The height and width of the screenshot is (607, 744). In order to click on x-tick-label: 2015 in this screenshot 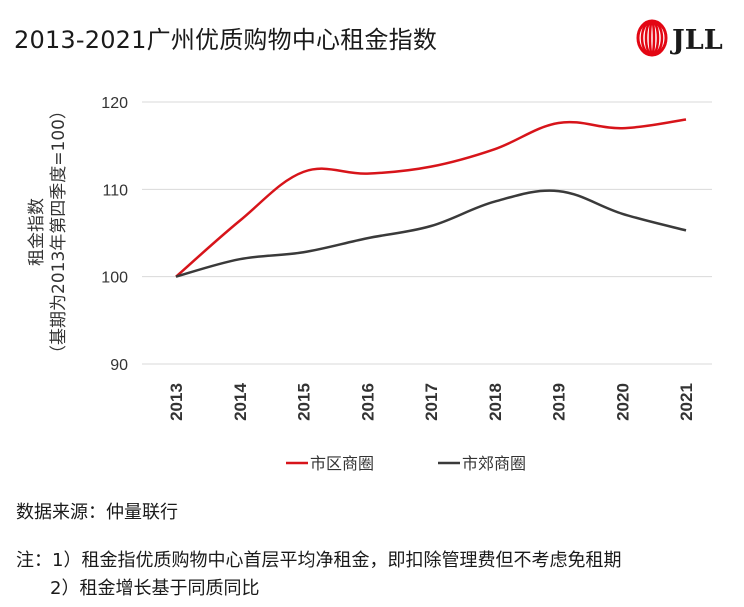, I will do `click(304, 402)`.